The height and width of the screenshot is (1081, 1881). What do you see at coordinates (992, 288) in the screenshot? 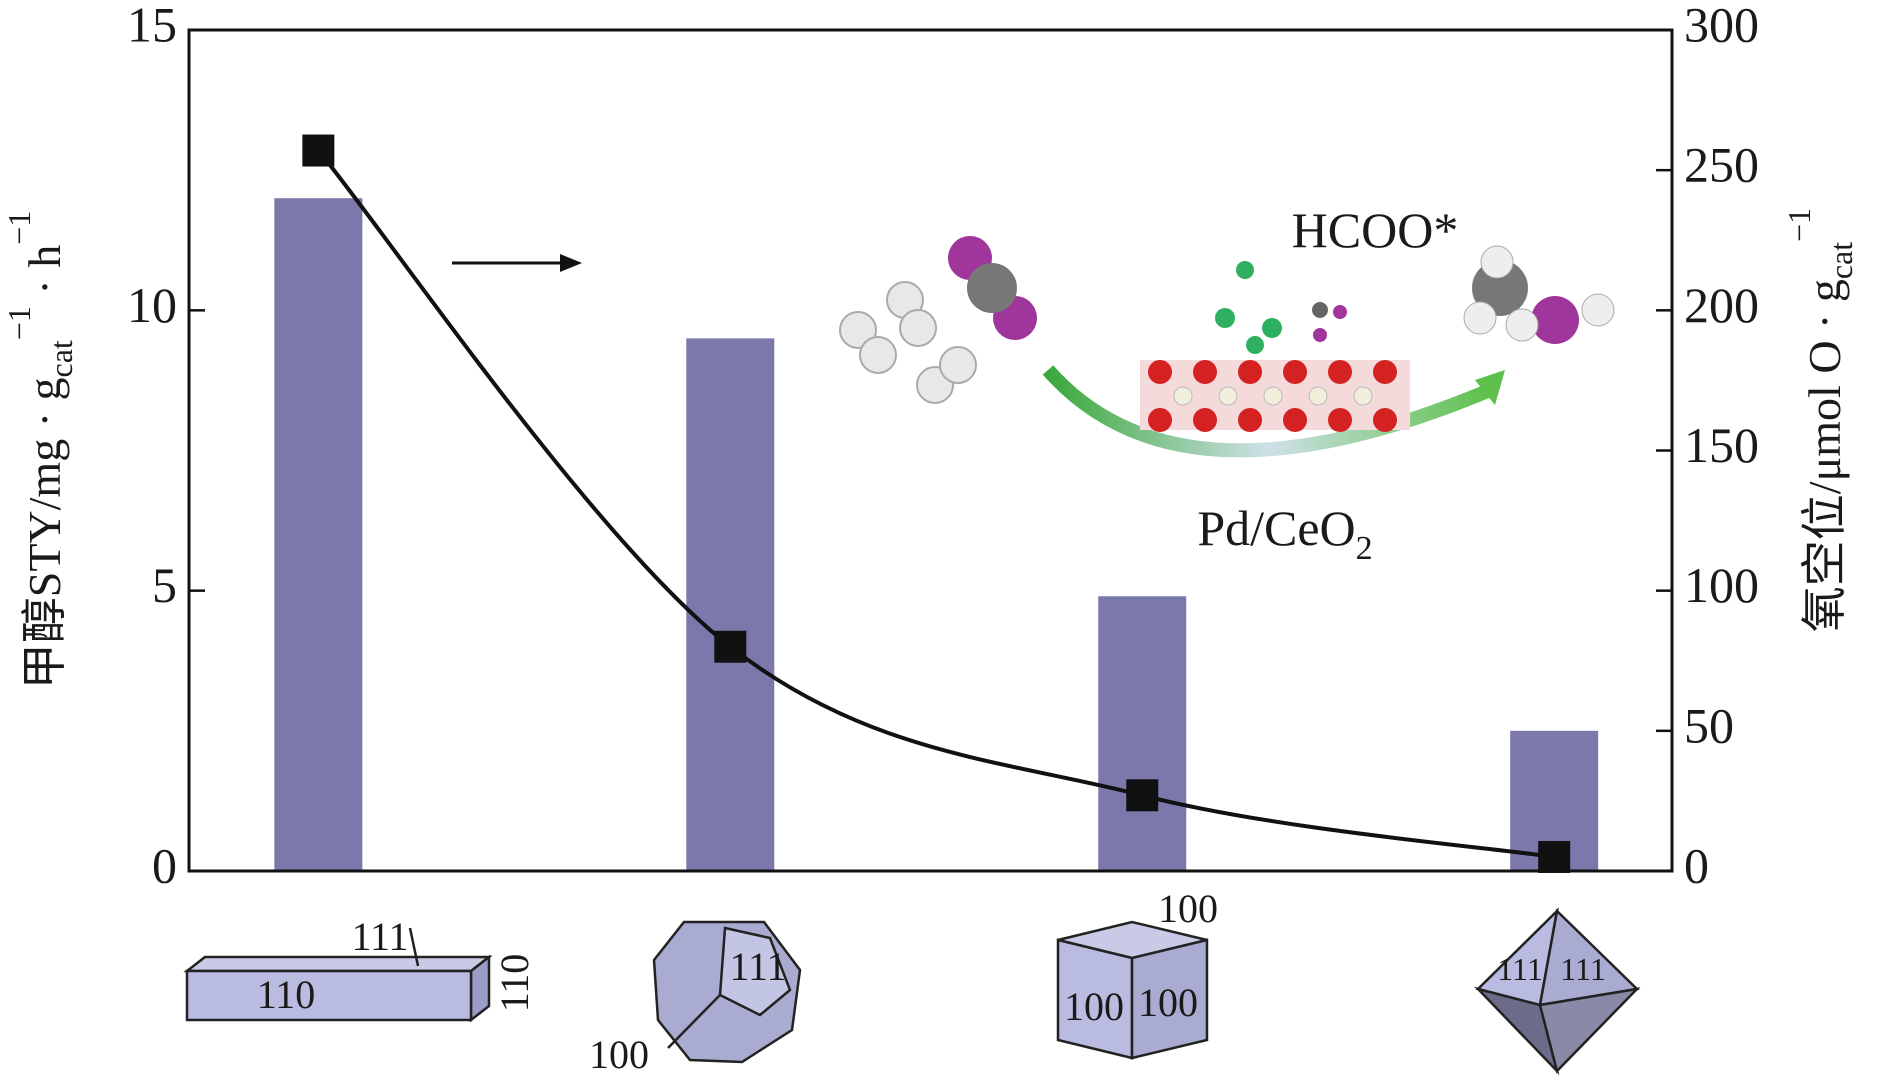
I see `co2-molecule` at bounding box center [992, 288].